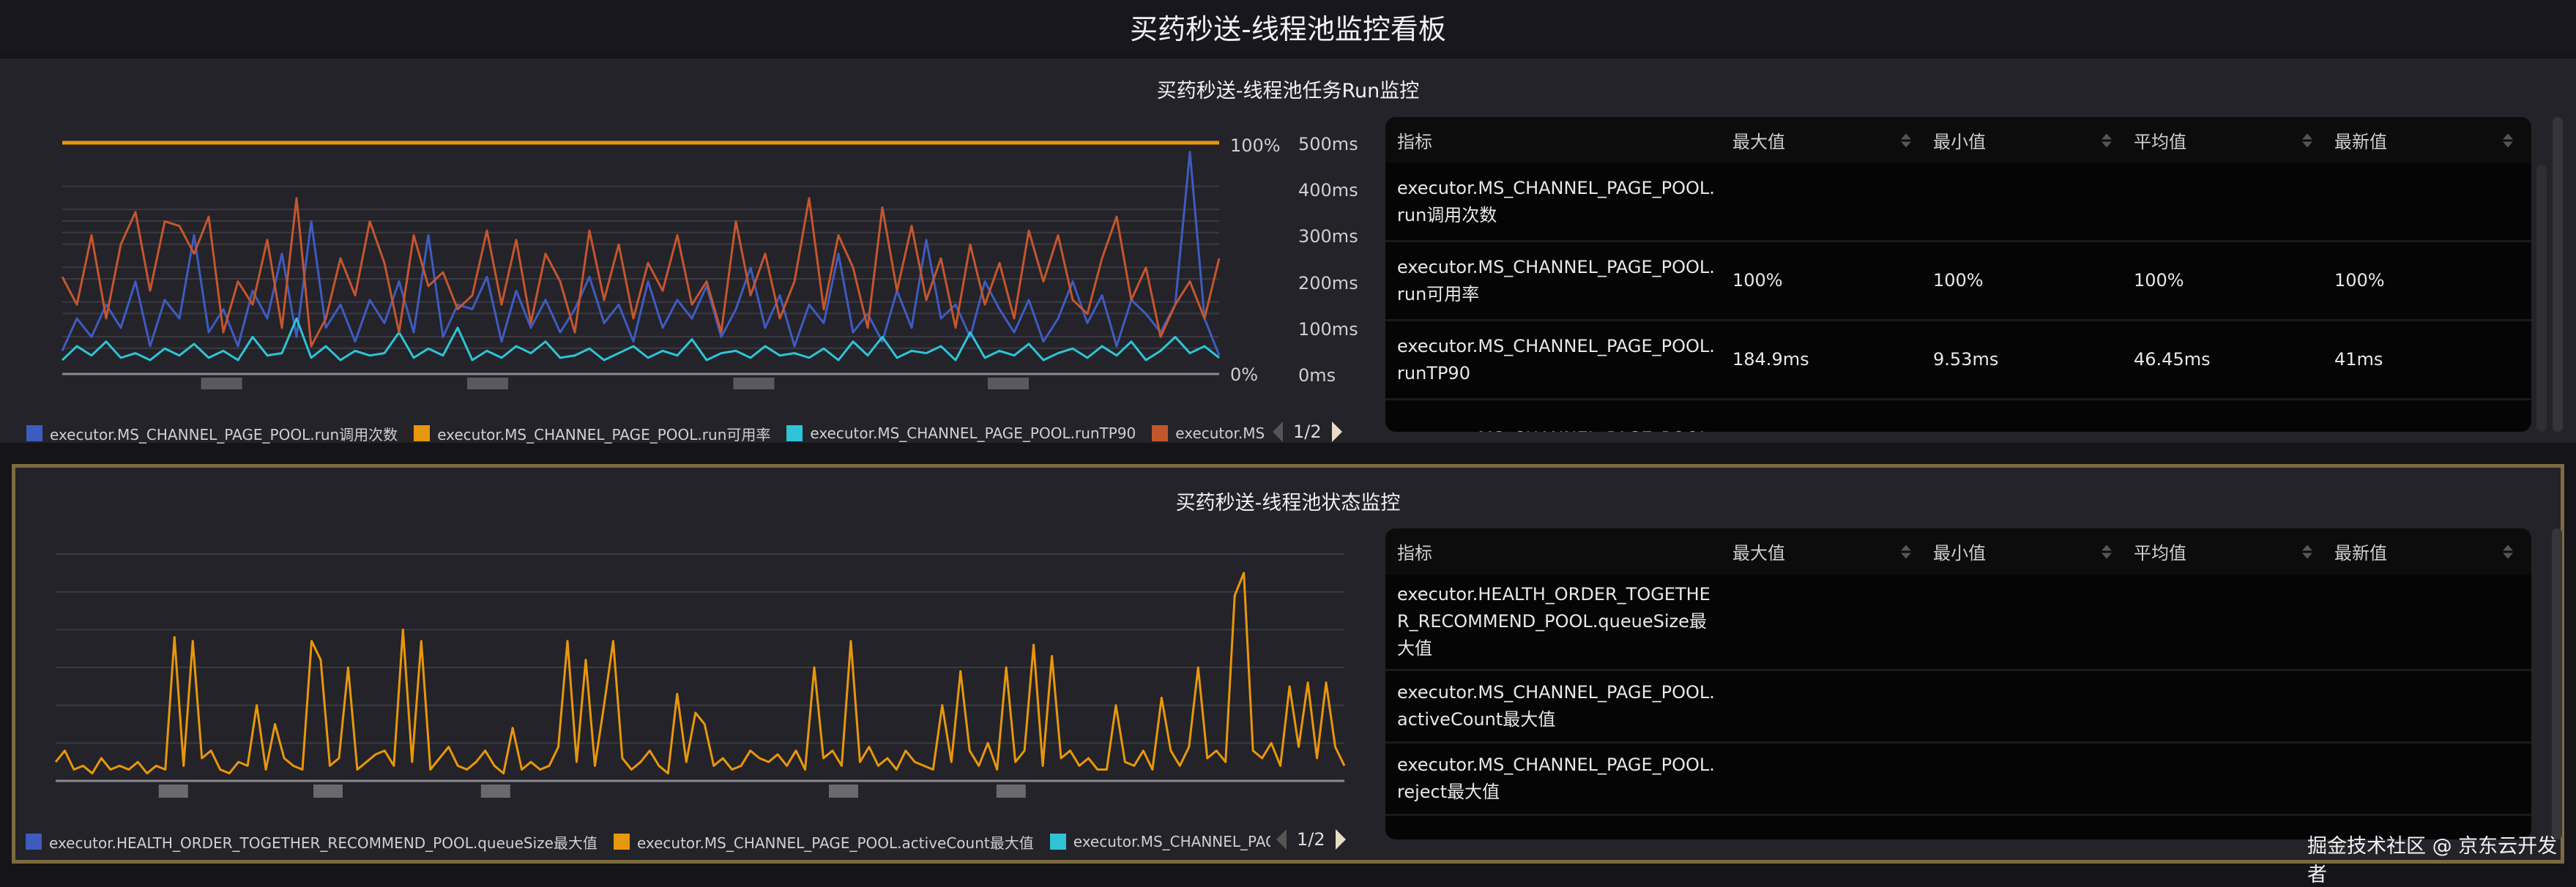  Describe the element at coordinates (2360, 553) in the screenshot. I see `column-header-label: 最新值` at that location.